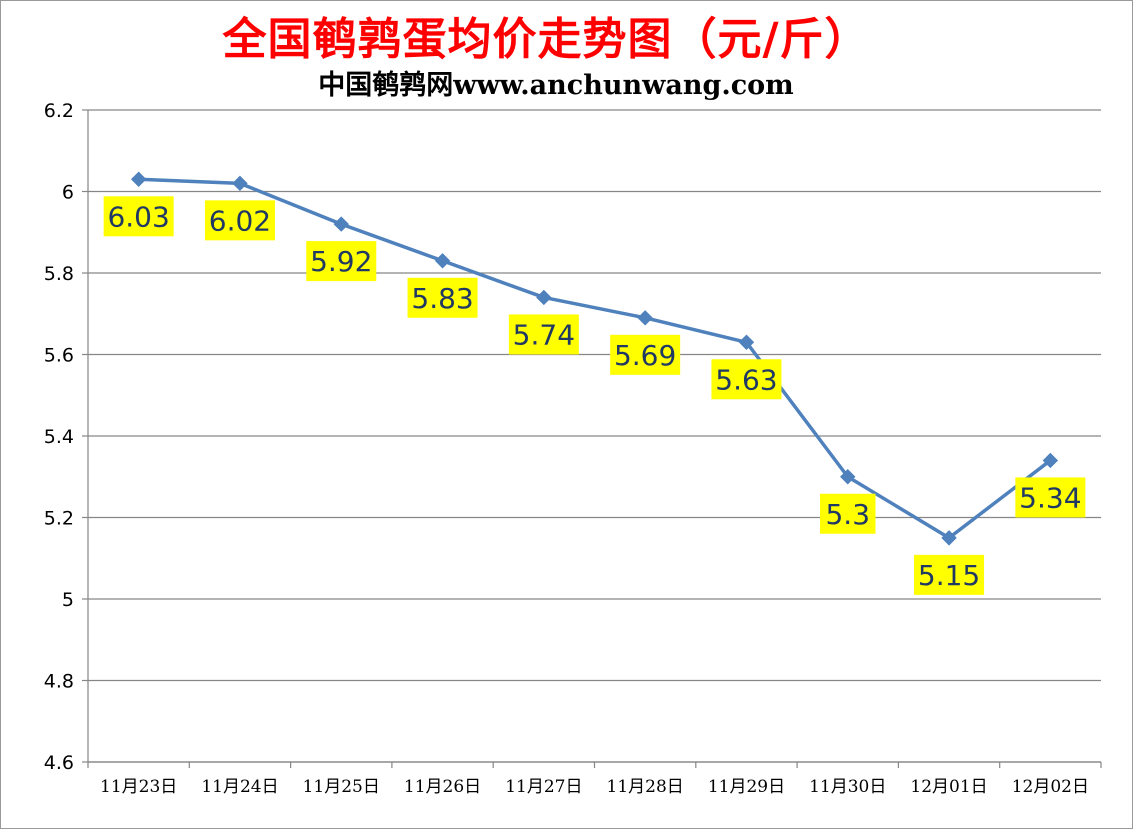  What do you see at coordinates (239, 787) in the screenshot?
I see `x-tick-label: 11月24日` at bounding box center [239, 787].